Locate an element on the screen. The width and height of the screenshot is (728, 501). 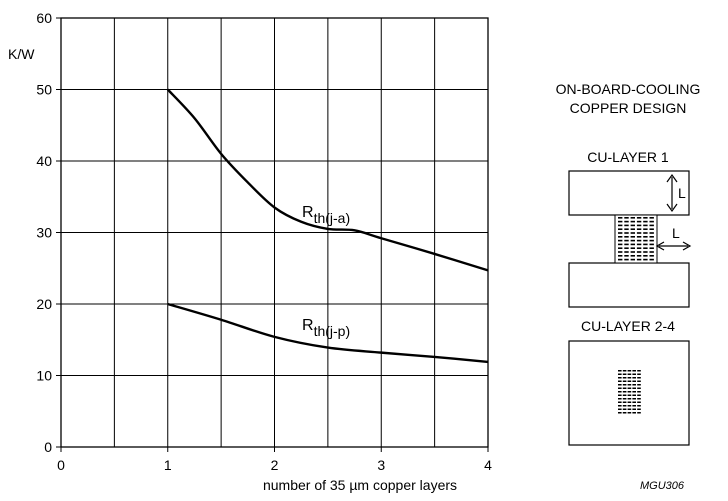
y-tick-label: 60 is located at coordinates (44, 18).